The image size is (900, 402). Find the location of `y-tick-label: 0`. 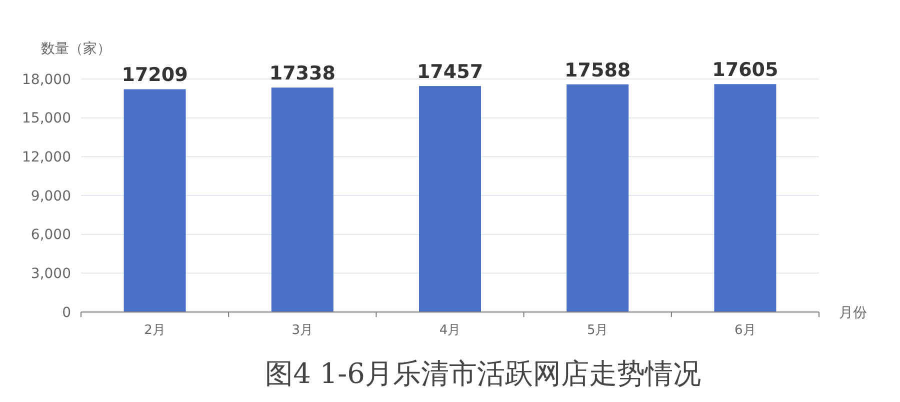

y-tick-label: 0 is located at coordinates (66, 312).